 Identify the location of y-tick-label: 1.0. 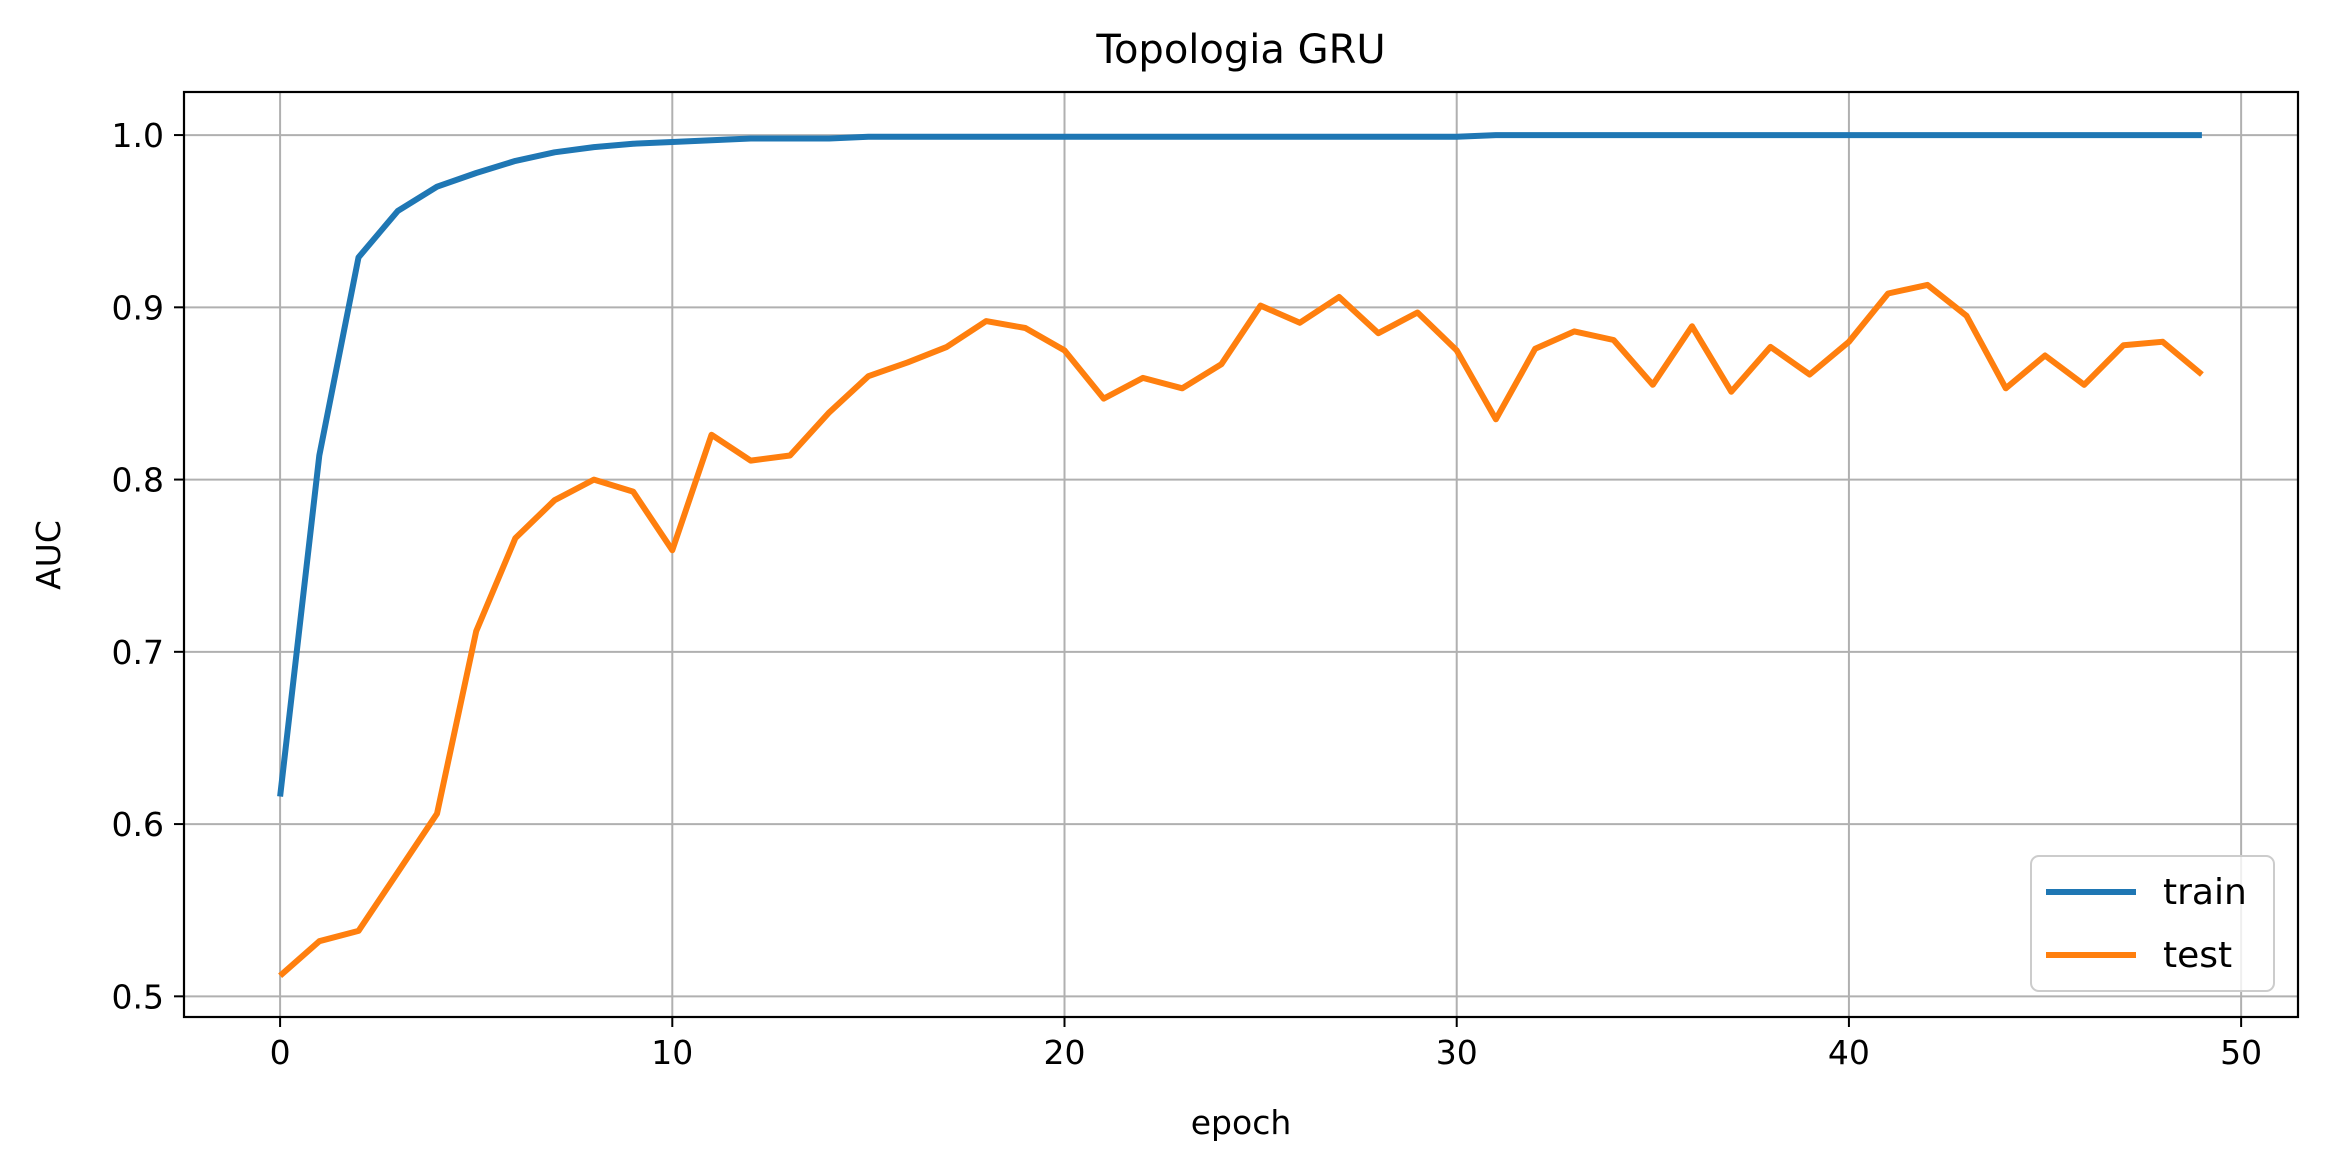
(138, 135).